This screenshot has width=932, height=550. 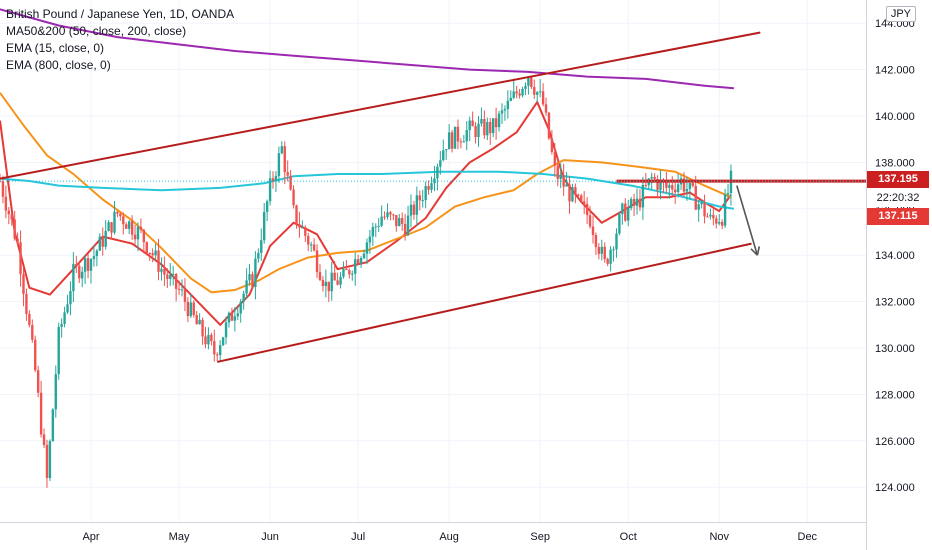 What do you see at coordinates (895, 117) in the screenshot?
I see `y-tick-label: 140.000` at bounding box center [895, 117].